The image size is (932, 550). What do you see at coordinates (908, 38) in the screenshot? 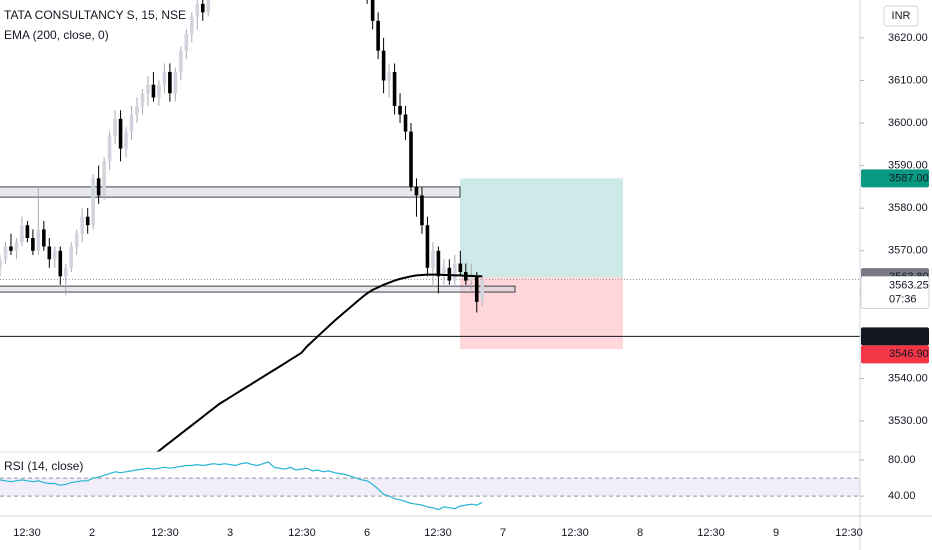
I see `y-tick-label: 3620.00` at bounding box center [908, 38].